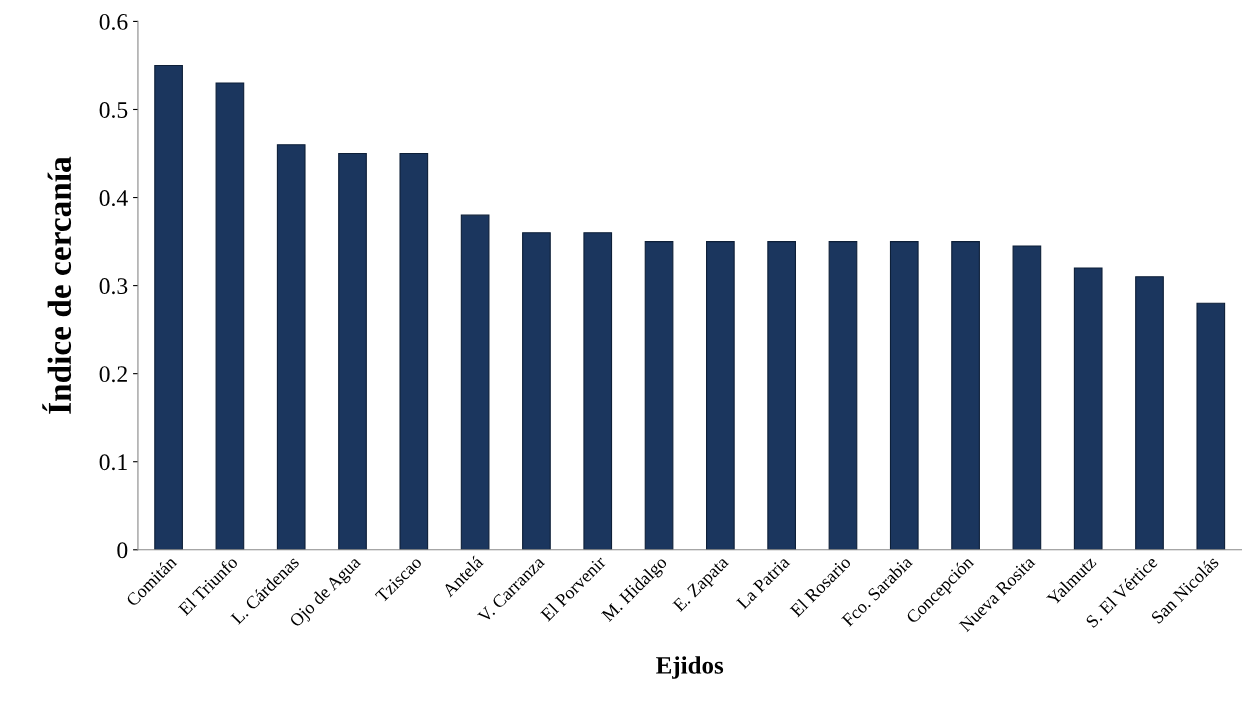 This screenshot has height=714, width=1254. Describe the element at coordinates (113, 286) in the screenshot. I see `y-tick-label: 0.3` at that location.